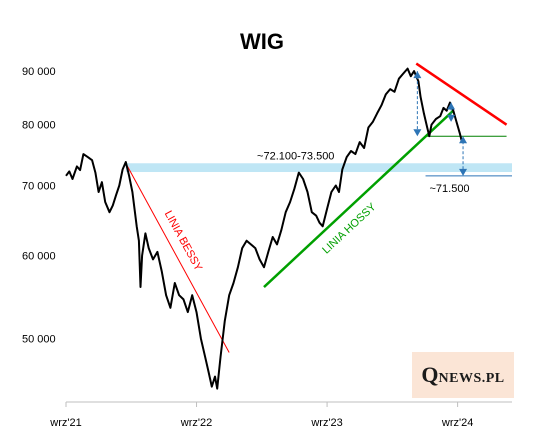 The image size is (544, 442). I want to click on hossy-line, so click(359, 198).